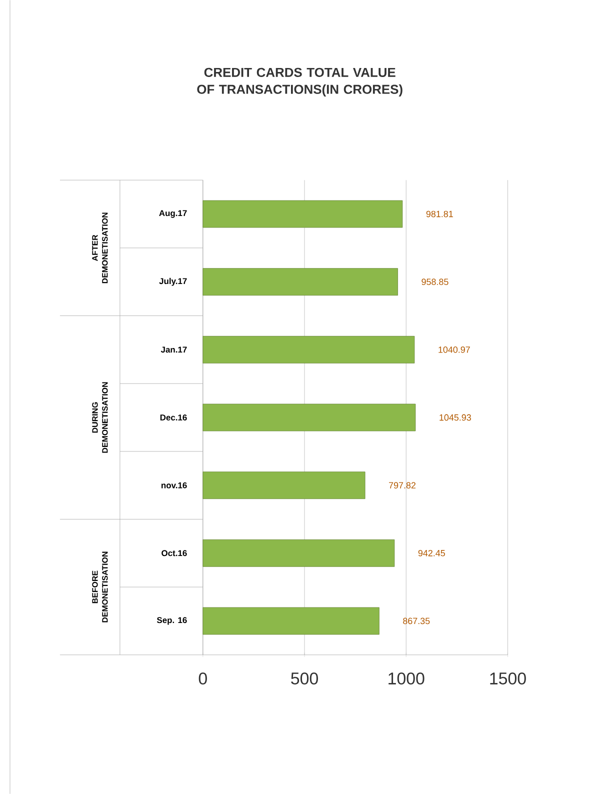 The width and height of the screenshot is (602, 794). I want to click on data-label: 942.45, so click(432, 553).